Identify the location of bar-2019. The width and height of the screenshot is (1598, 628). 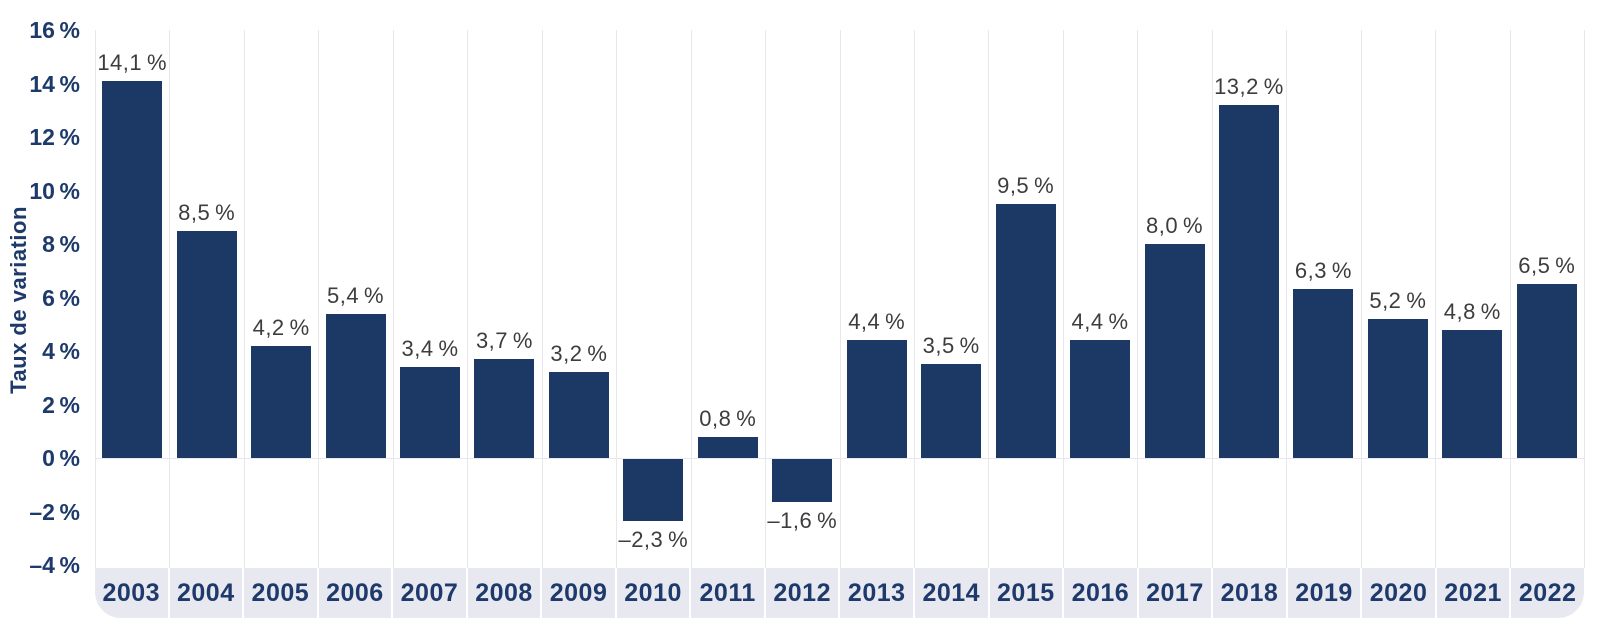
(1323, 373).